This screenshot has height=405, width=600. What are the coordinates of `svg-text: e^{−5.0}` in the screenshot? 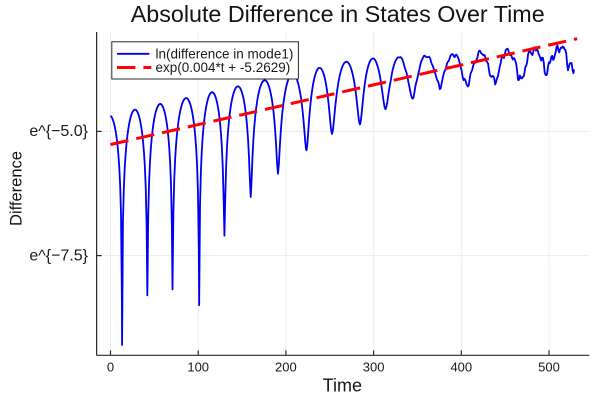 It's located at (58, 131).